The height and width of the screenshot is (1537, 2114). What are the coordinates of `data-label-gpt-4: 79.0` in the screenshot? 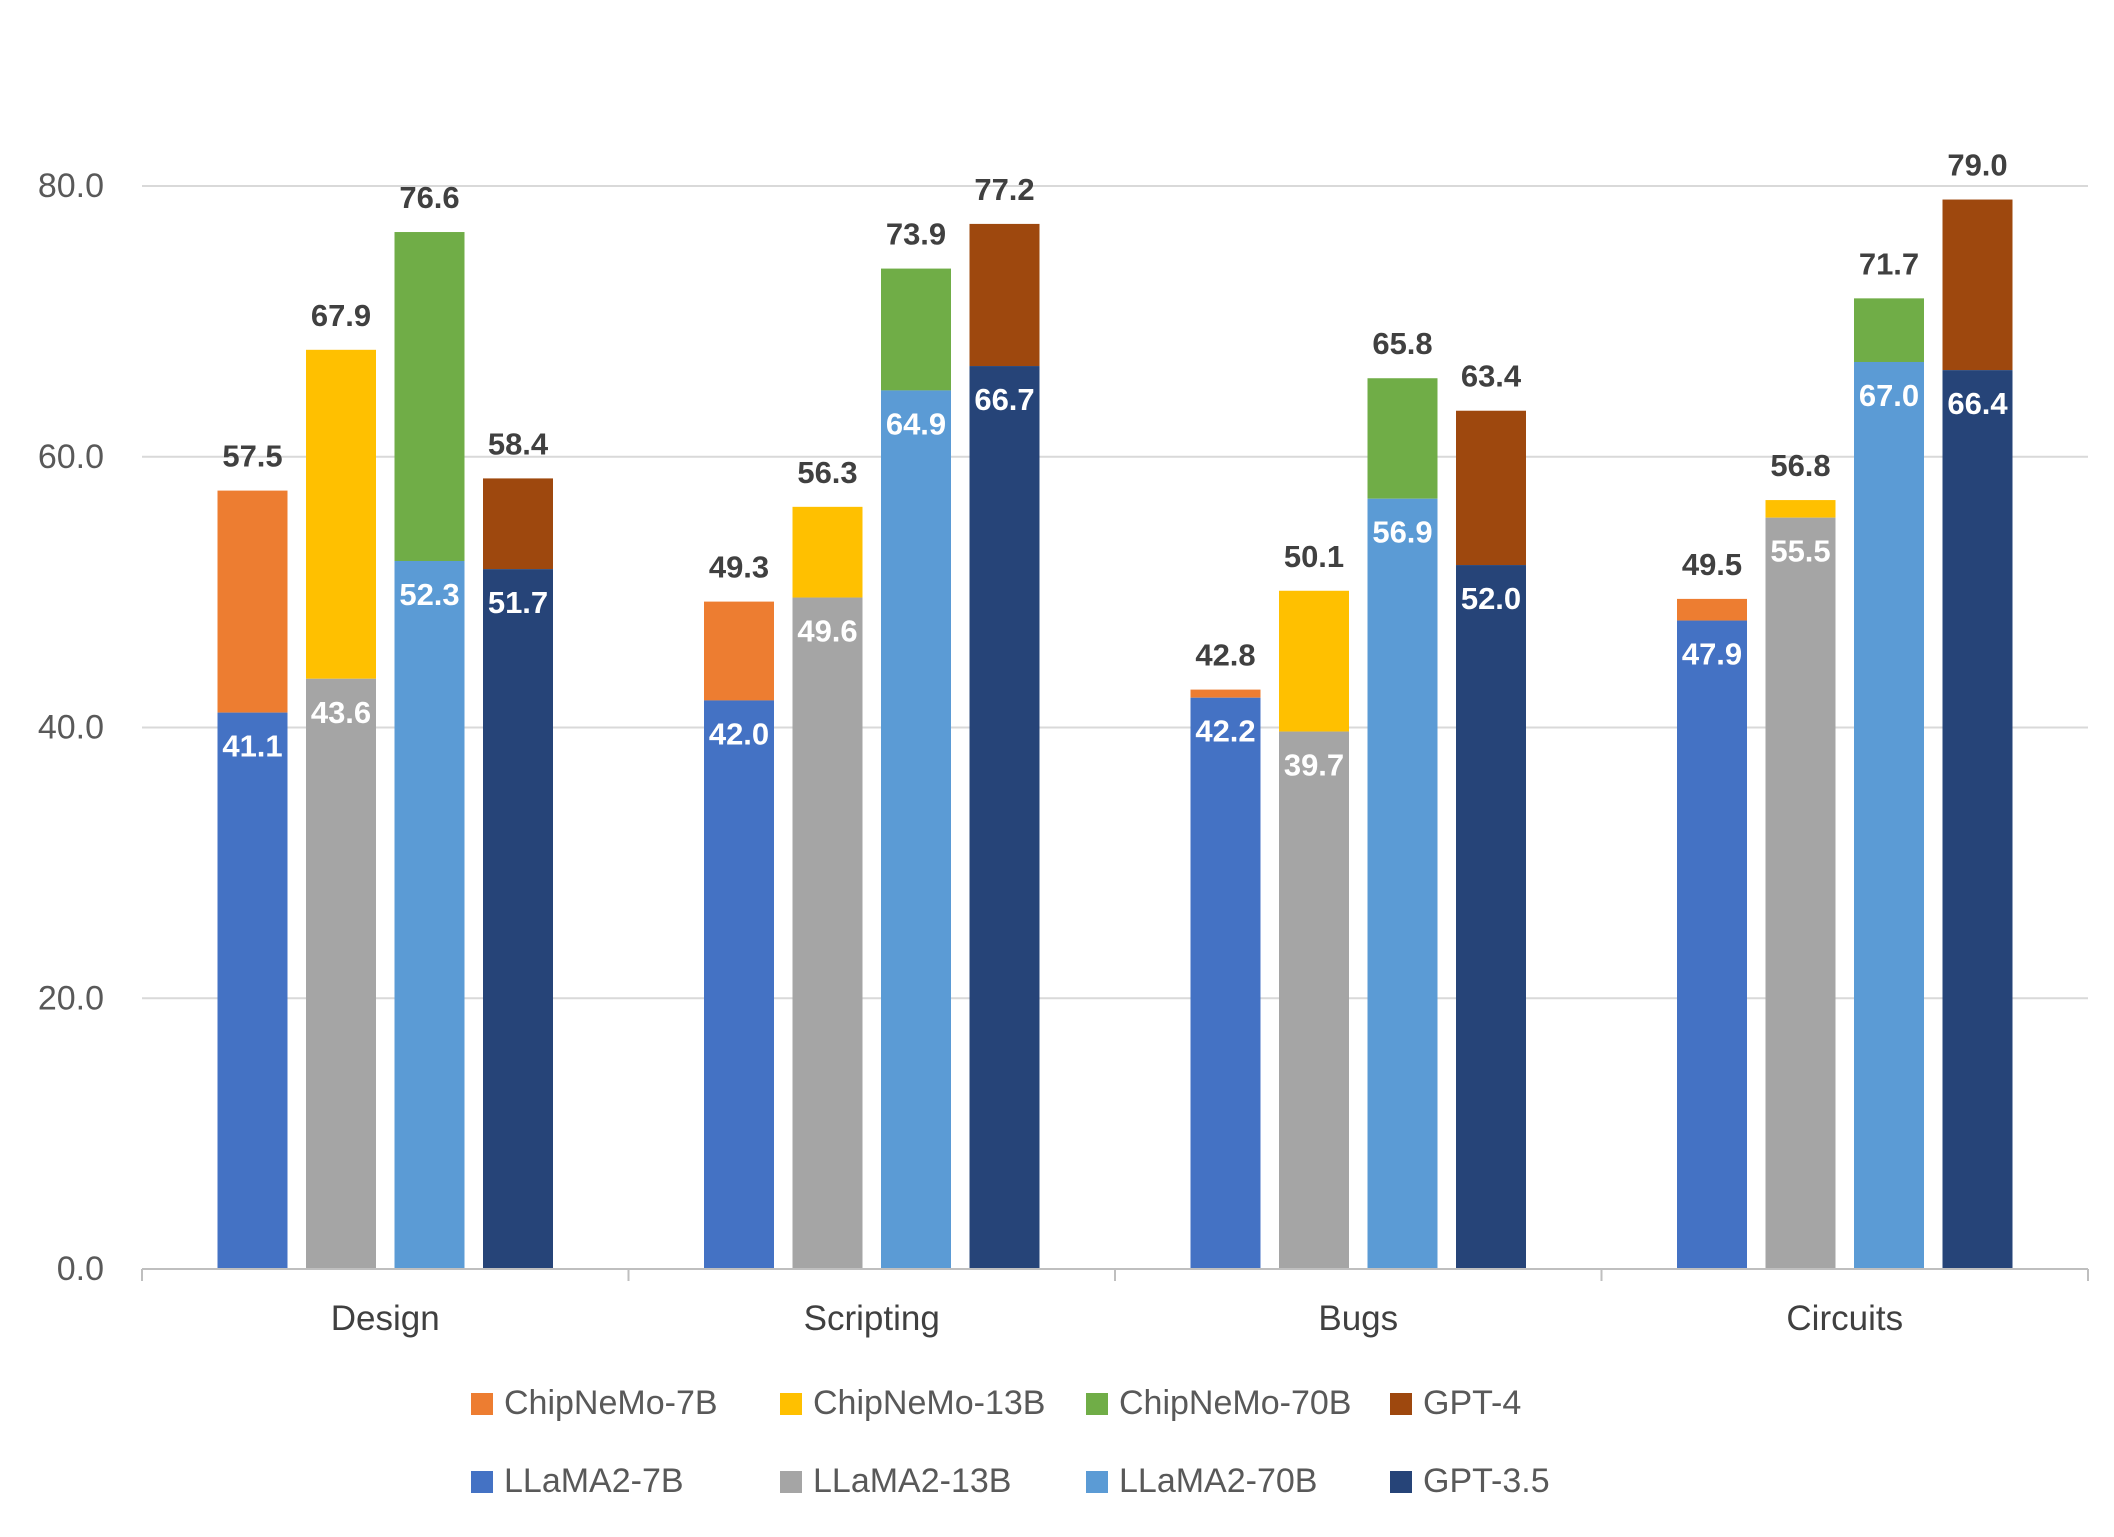 It's located at (1977, 165).